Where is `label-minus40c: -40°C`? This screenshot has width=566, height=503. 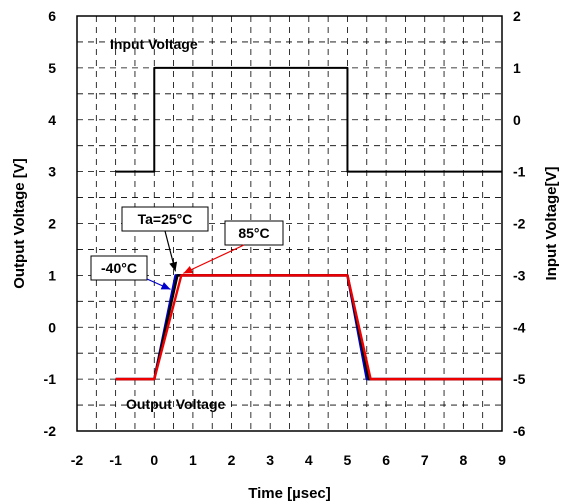
label-minus40c: -40°C is located at coordinates (119, 268).